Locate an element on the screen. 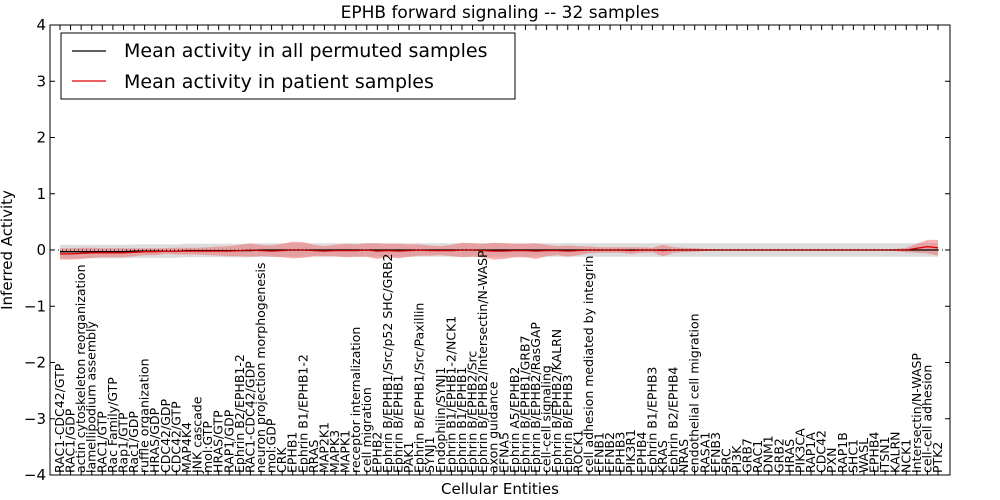 This screenshot has height=500, width=1000. entity-label: RAC1 is located at coordinates (757, 456).